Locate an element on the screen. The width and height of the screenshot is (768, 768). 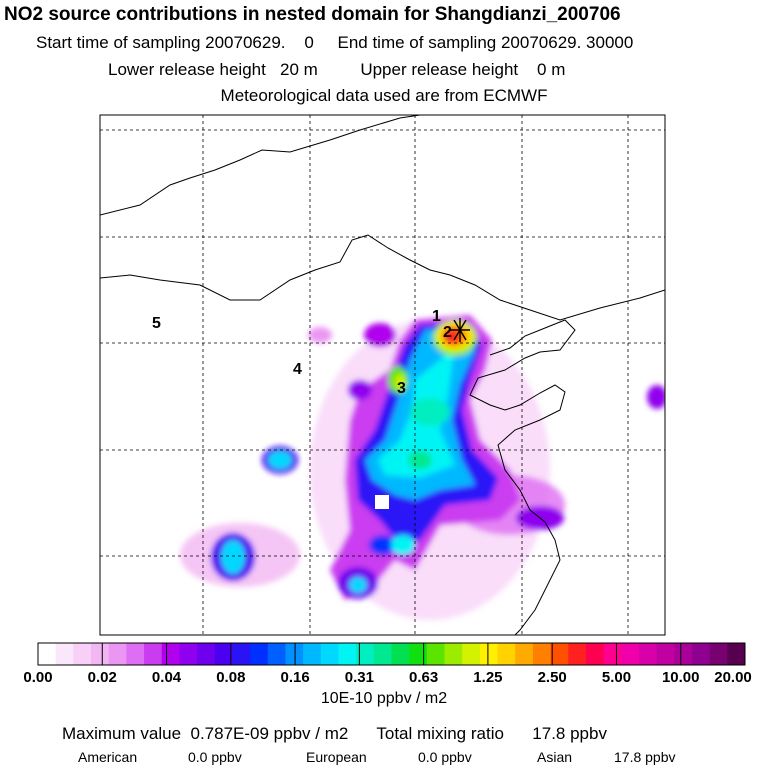
region-label-4: 4 is located at coordinates (297, 369).